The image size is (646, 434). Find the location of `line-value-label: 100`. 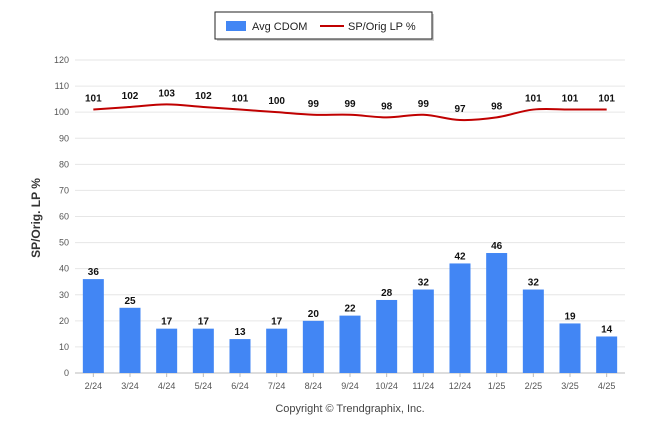

line-value-label: 100 is located at coordinates (276, 101).